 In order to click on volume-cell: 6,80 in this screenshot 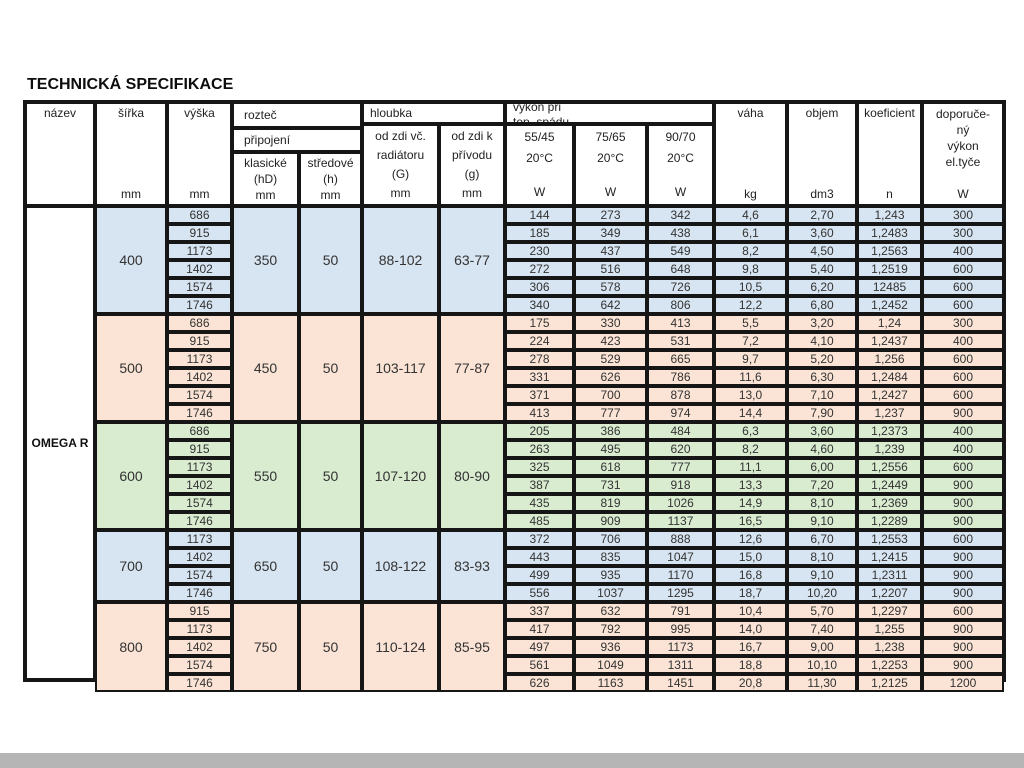, I will do `click(822, 305)`.